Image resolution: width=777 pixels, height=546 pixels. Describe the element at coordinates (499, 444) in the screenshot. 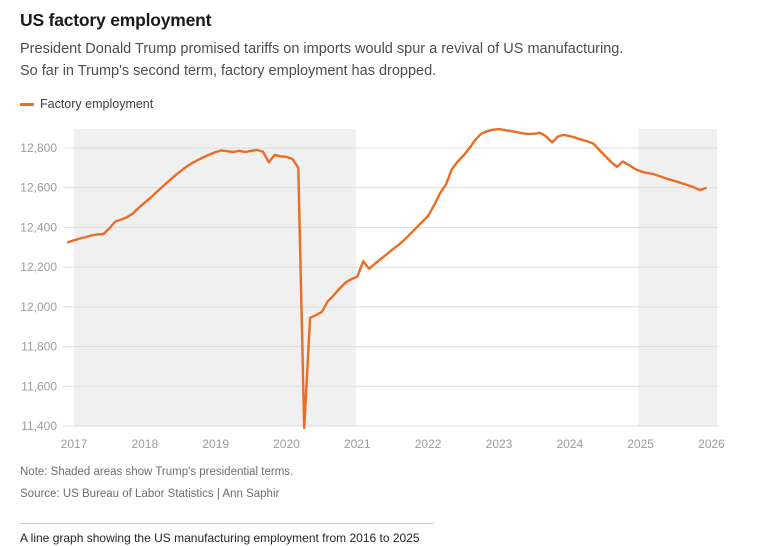

I see `x-tick-label: 2023` at that location.